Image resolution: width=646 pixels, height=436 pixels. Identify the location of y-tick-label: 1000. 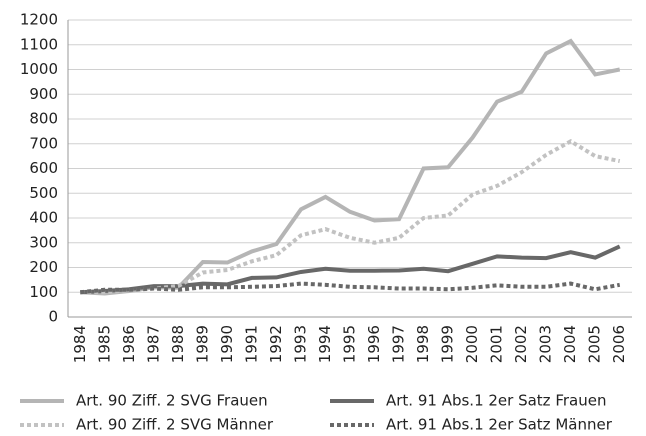
(39, 69).